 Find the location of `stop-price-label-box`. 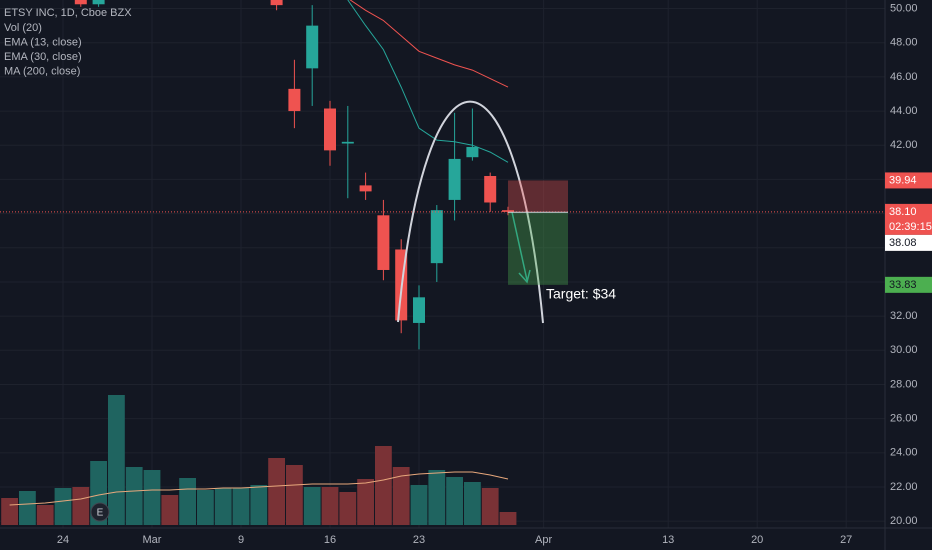

stop-price-label-box is located at coordinates (908, 180).